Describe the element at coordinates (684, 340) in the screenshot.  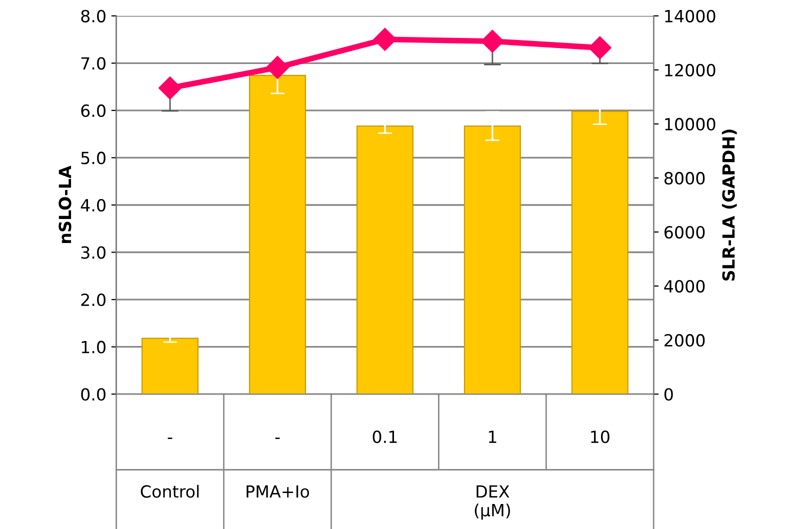
I see `y2-tick-label: 2000` at that location.